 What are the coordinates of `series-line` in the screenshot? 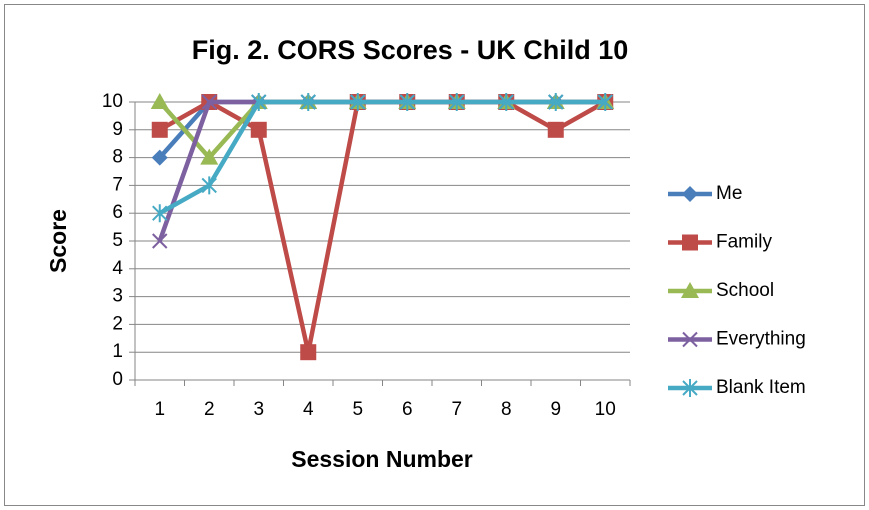 It's located at (382, 157).